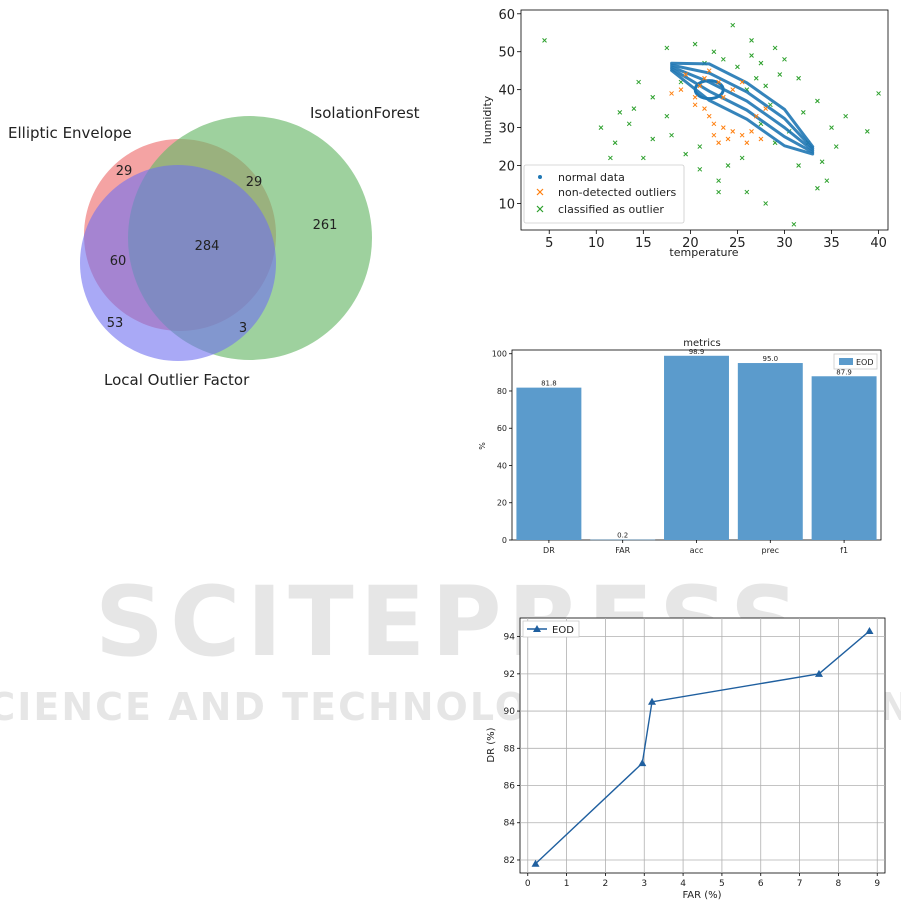 The width and height of the screenshot is (901, 903). What do you see at coordinates (622, 550) in the screenshot?
I see `bar-xtick-label: FAR` at bounding box center [622, 550].